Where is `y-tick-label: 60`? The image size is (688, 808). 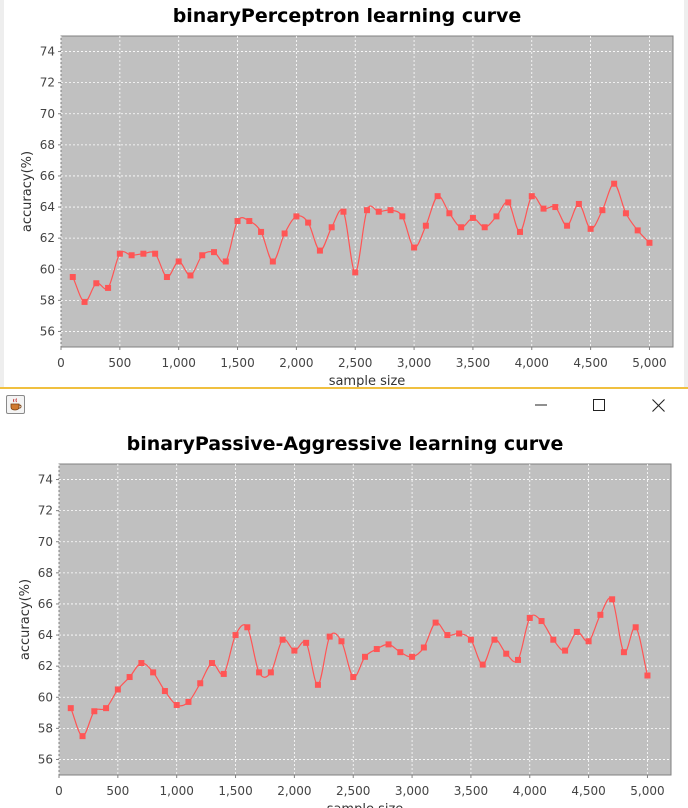 y-tick-label: 60 is located at coordinates (45, 697).